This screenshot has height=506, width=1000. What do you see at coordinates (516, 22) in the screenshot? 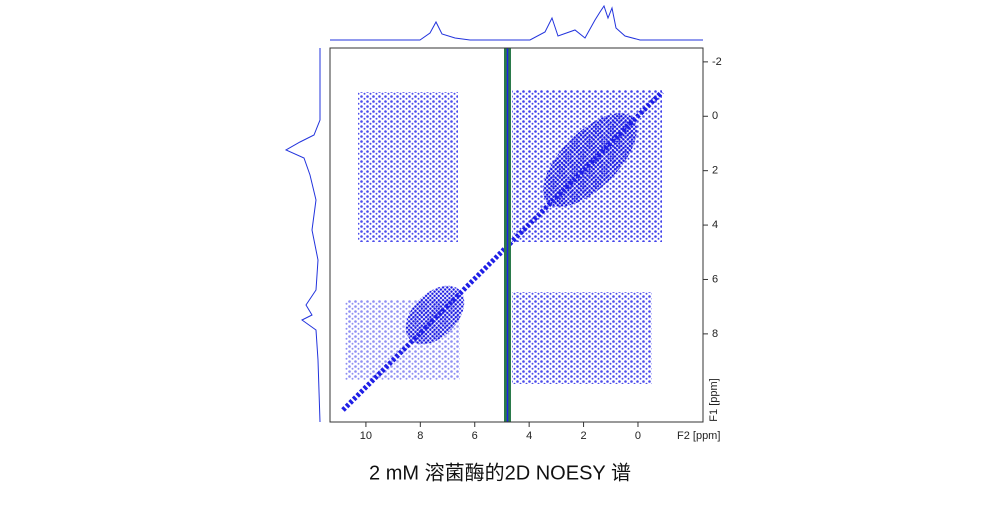
I see `f2-projection` at bounding box center [516, 22].